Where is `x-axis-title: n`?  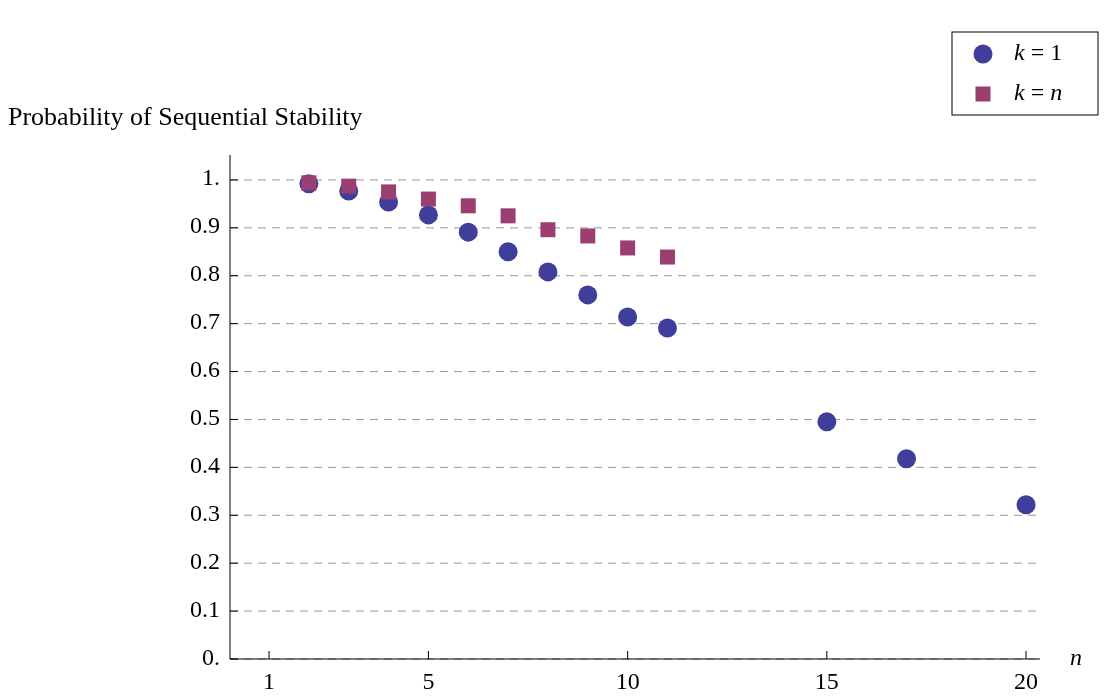 x-axis-title: n is located at coordinates (1076, 657).